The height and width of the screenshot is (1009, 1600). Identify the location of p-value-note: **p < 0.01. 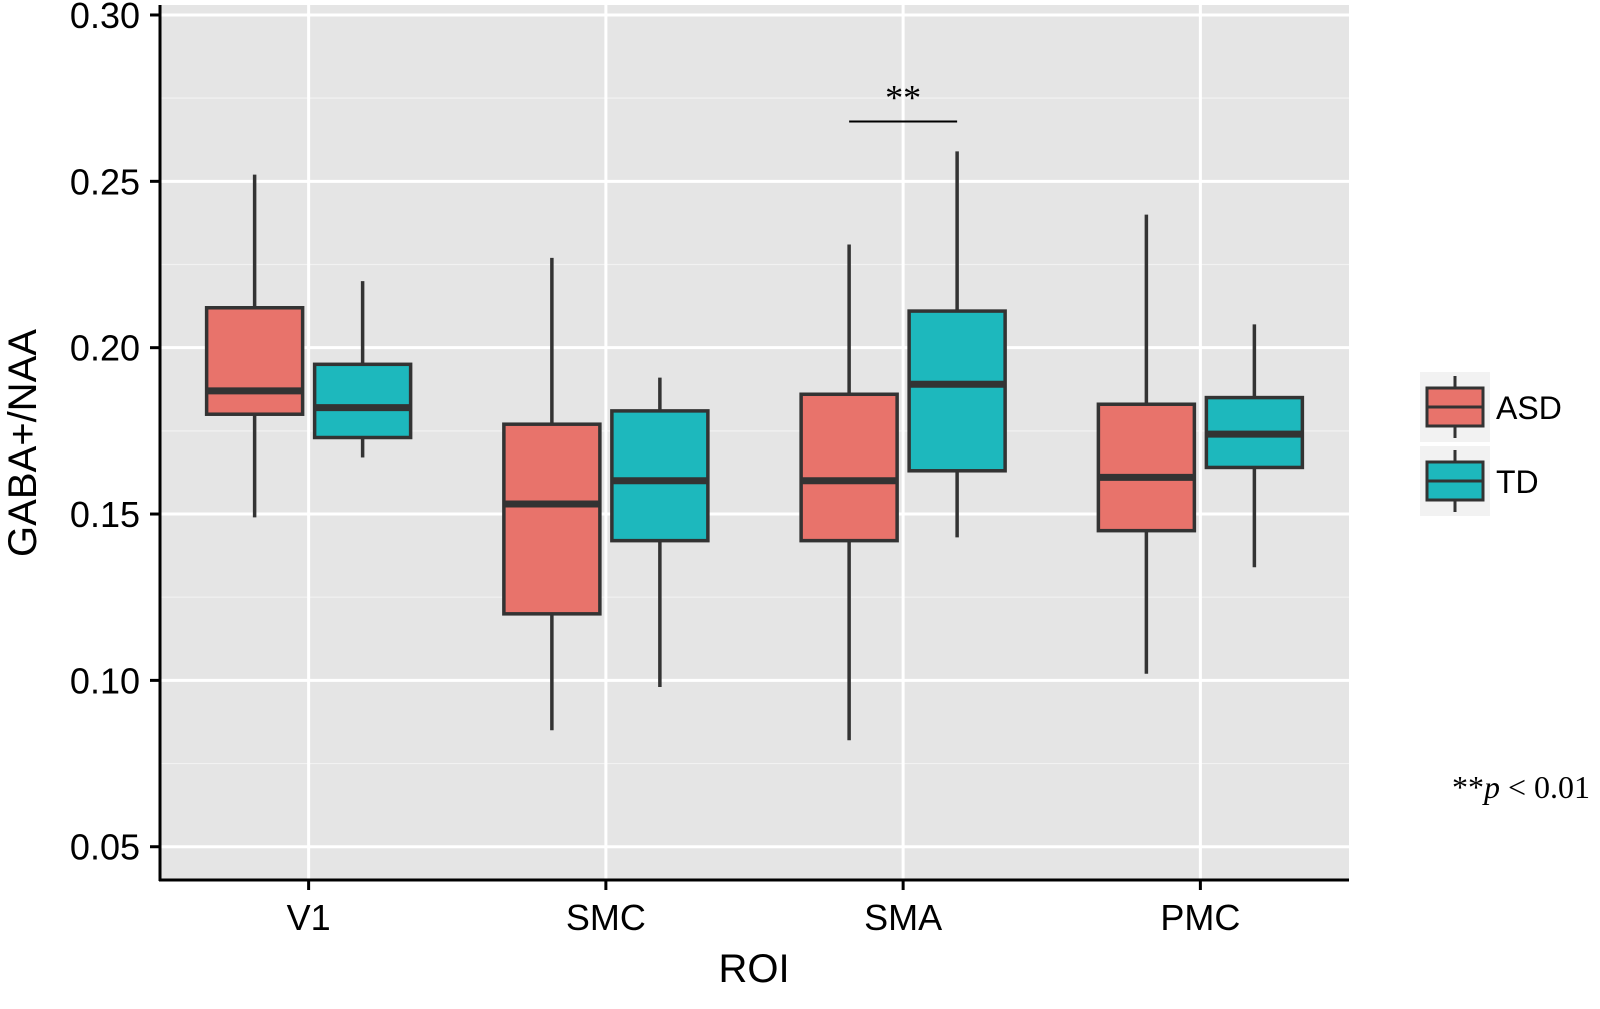
(1521, 787).